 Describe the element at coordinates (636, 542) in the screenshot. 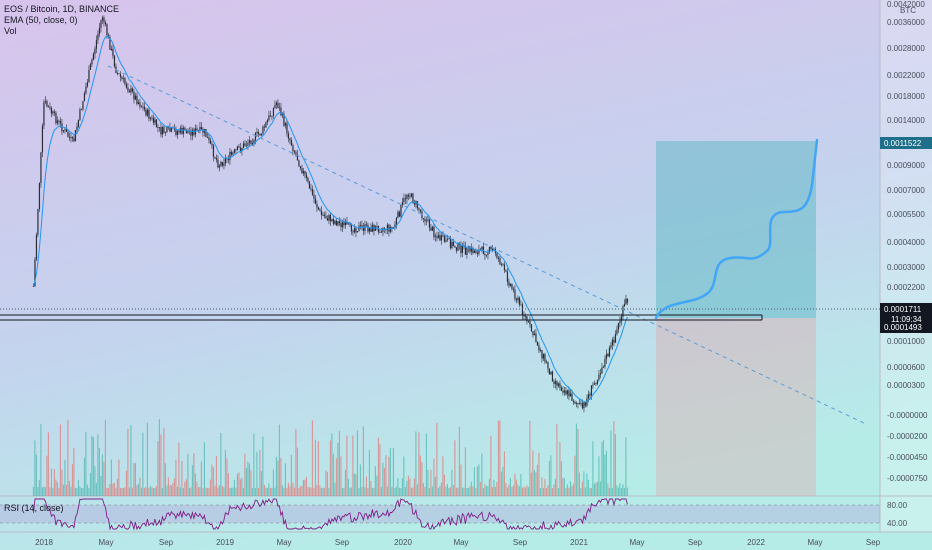

I see `time-tick-label: May` at that location.